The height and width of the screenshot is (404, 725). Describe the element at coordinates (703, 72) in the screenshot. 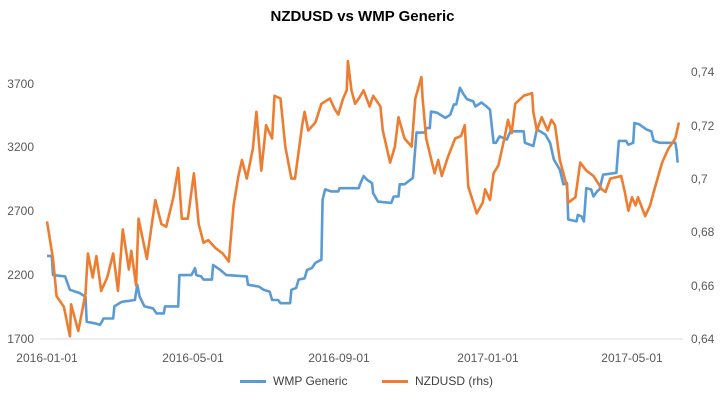

I see `right-tick-label: 0,74` at that location.